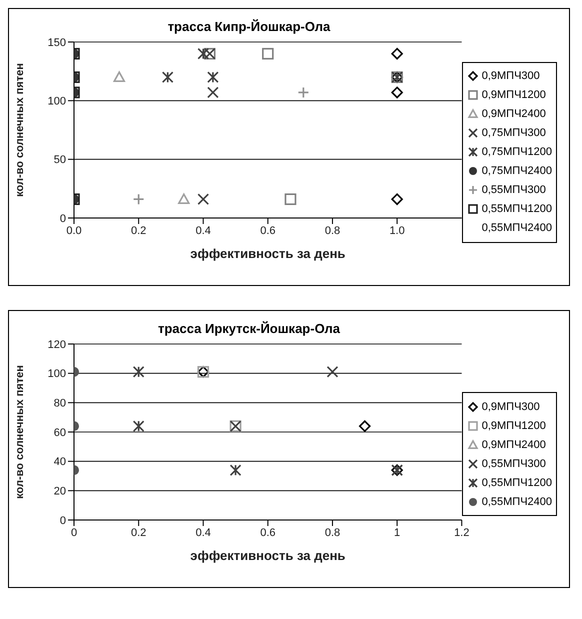 This screenshot has height=619, width=582. Describe the element at coordinates (74, 230) in the screenshot. I see `x-tick-label: 0.0` at that location.